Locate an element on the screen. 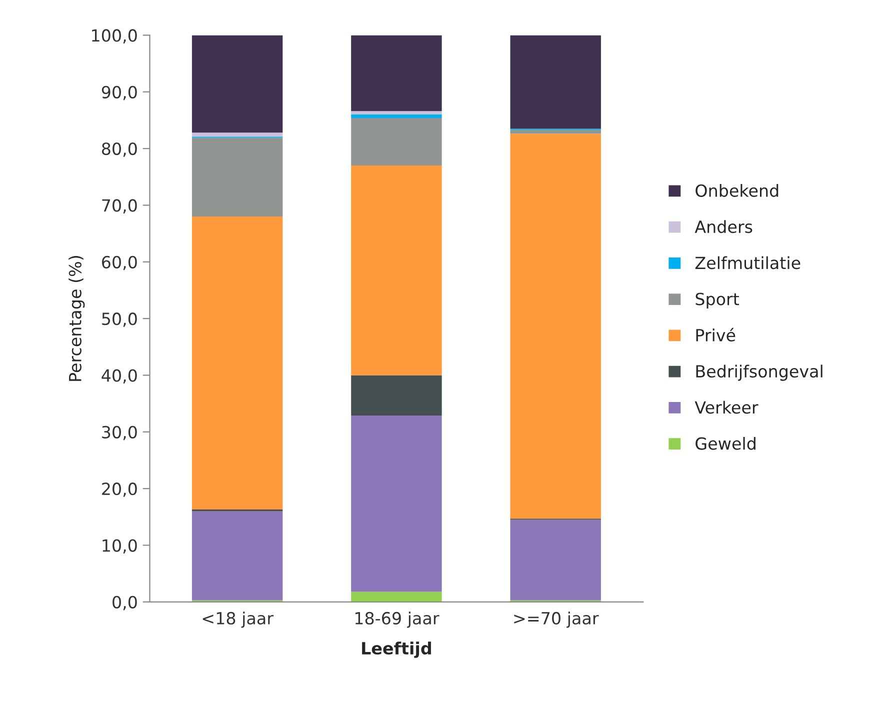 This screenshot has width=881, height=704. y-tick-label: 90,0 is located at coordinates (119, 93).